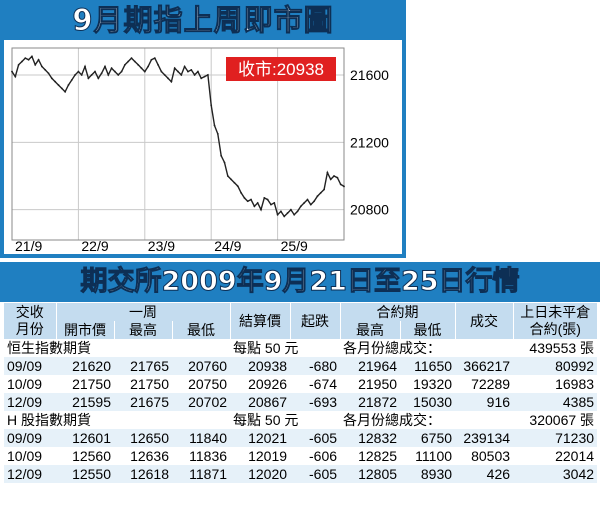  I want to click on table-cell: 916, so click(484, 402).